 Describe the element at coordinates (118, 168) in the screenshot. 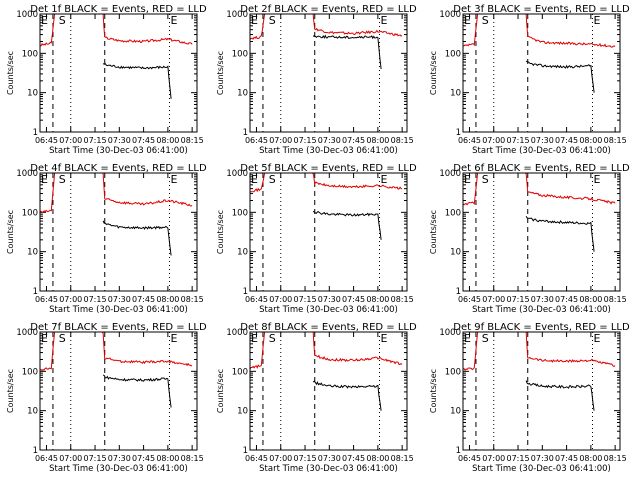

I see `chart-title: Det 4f BLACK = Events, RED = LLD` at that location.